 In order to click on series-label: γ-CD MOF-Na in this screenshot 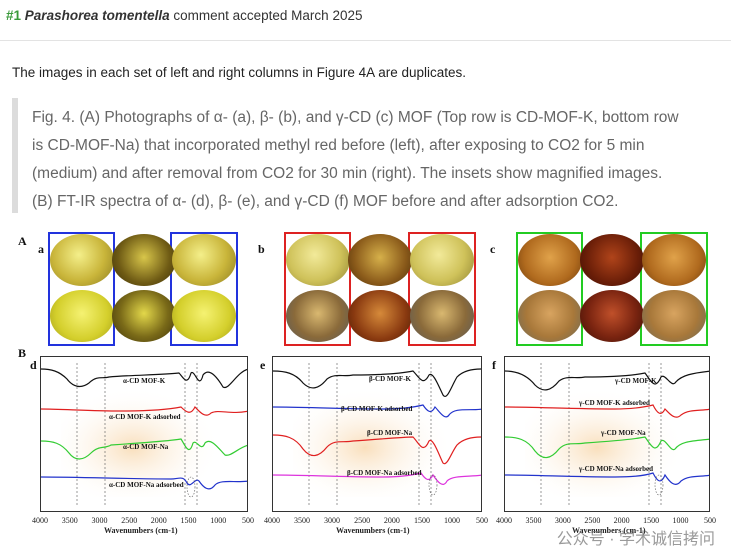, I will do `click(623, 433)`.